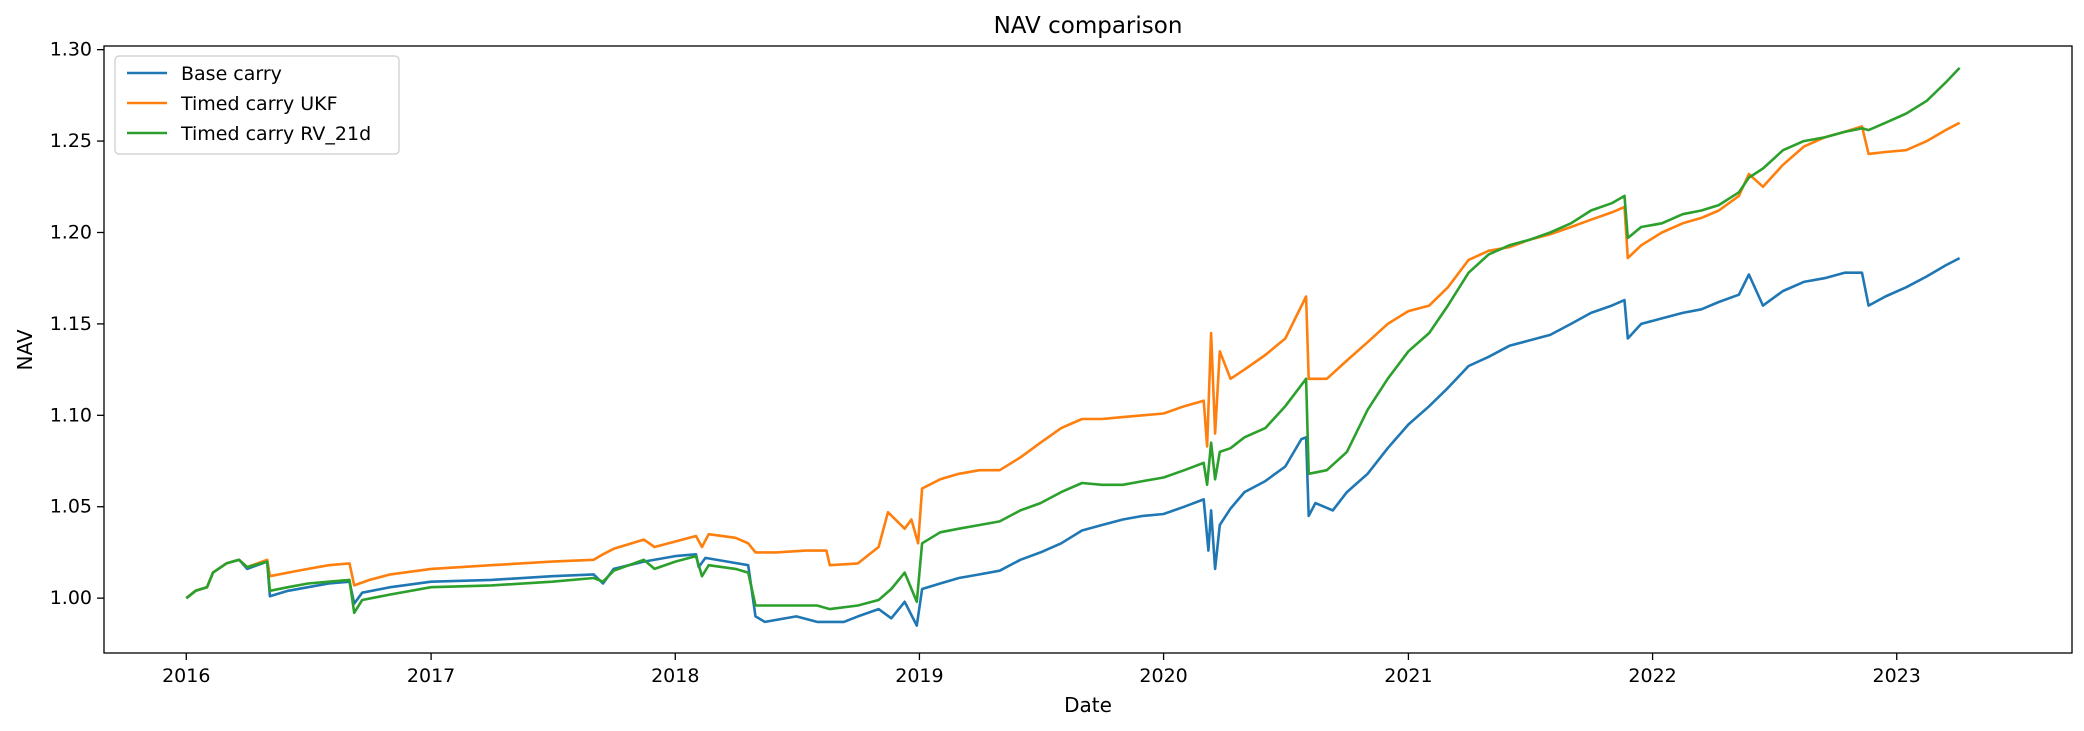 The image size is (2084, 731). I want to click on x-tick-label: 2017, so click(431, 676).